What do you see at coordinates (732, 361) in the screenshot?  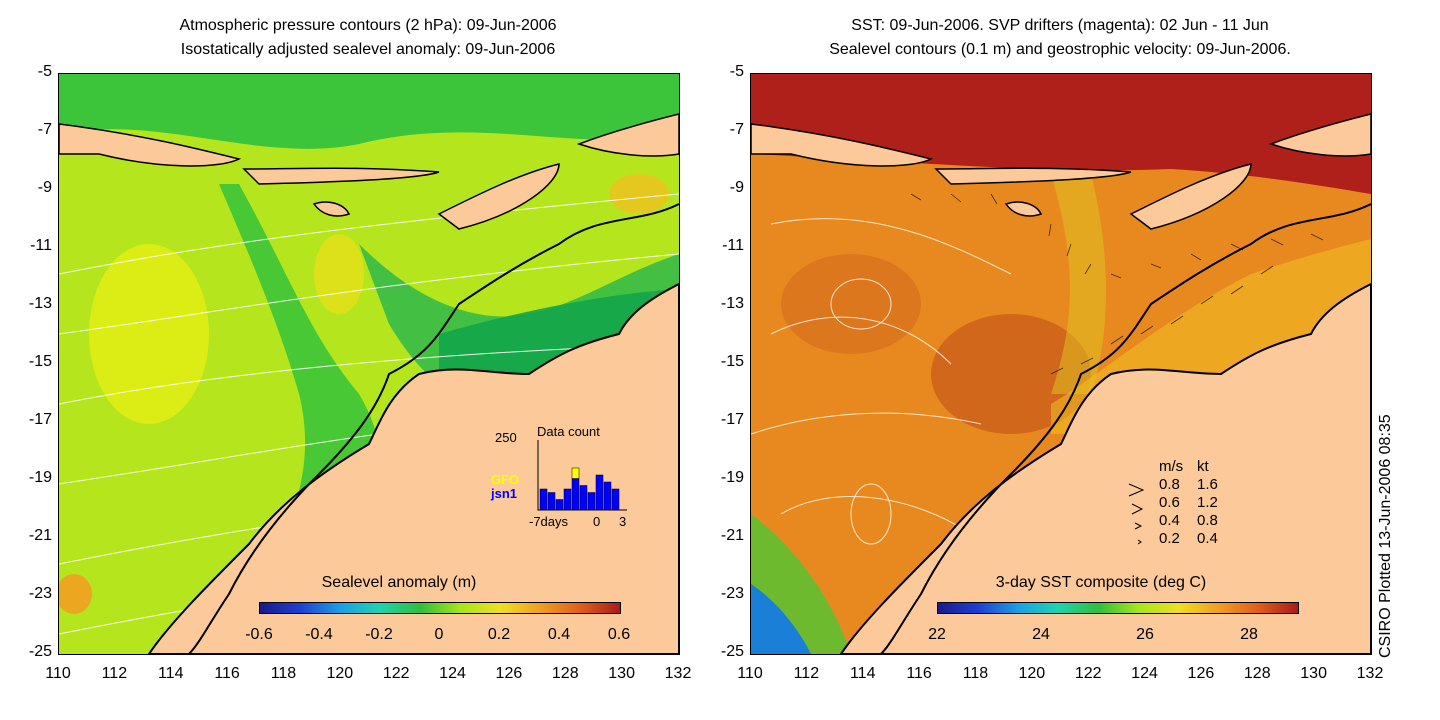 I see `right-latitude-tick-label: -15` at bounding box center [732, 361].